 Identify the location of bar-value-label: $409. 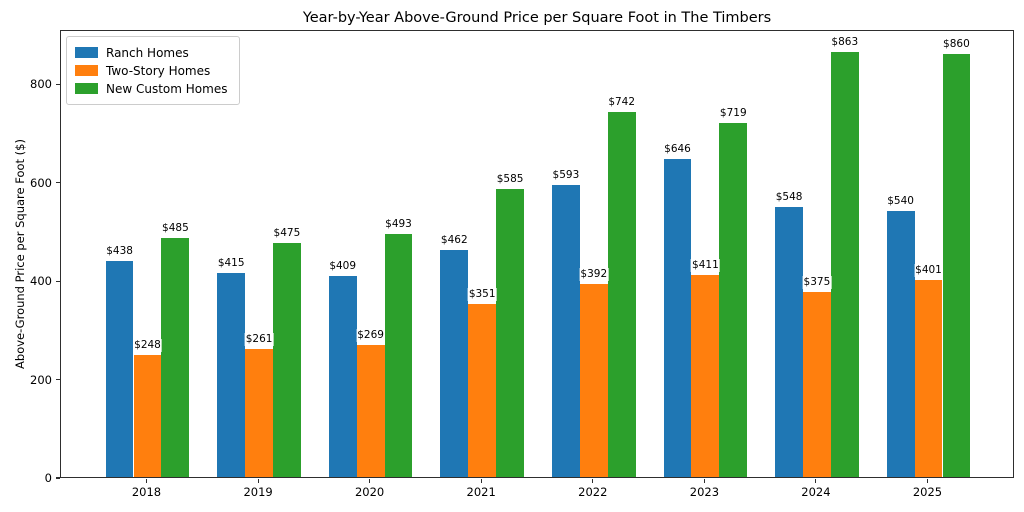
(343, 266).